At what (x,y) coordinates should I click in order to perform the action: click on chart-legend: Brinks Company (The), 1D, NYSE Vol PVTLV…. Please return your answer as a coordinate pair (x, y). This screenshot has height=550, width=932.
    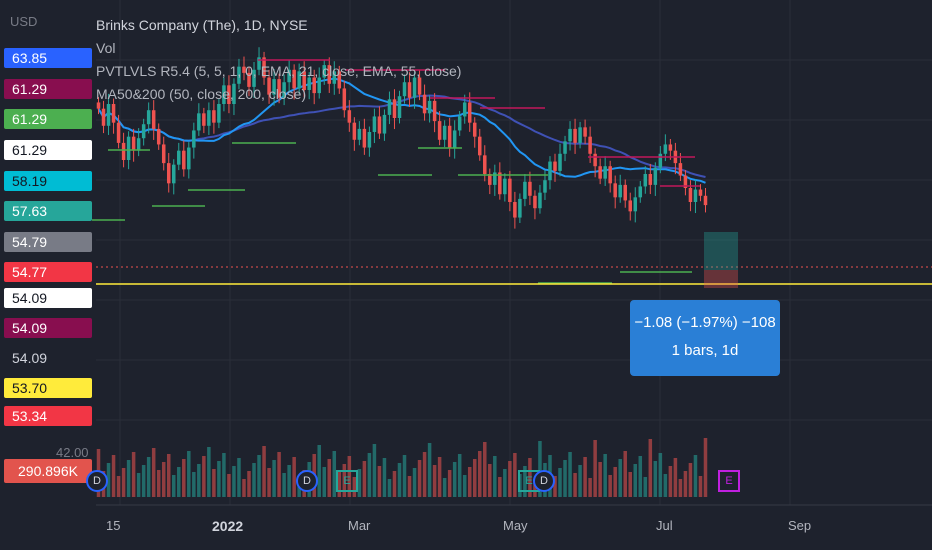
    Looking at the image, I should click on (278, 60).